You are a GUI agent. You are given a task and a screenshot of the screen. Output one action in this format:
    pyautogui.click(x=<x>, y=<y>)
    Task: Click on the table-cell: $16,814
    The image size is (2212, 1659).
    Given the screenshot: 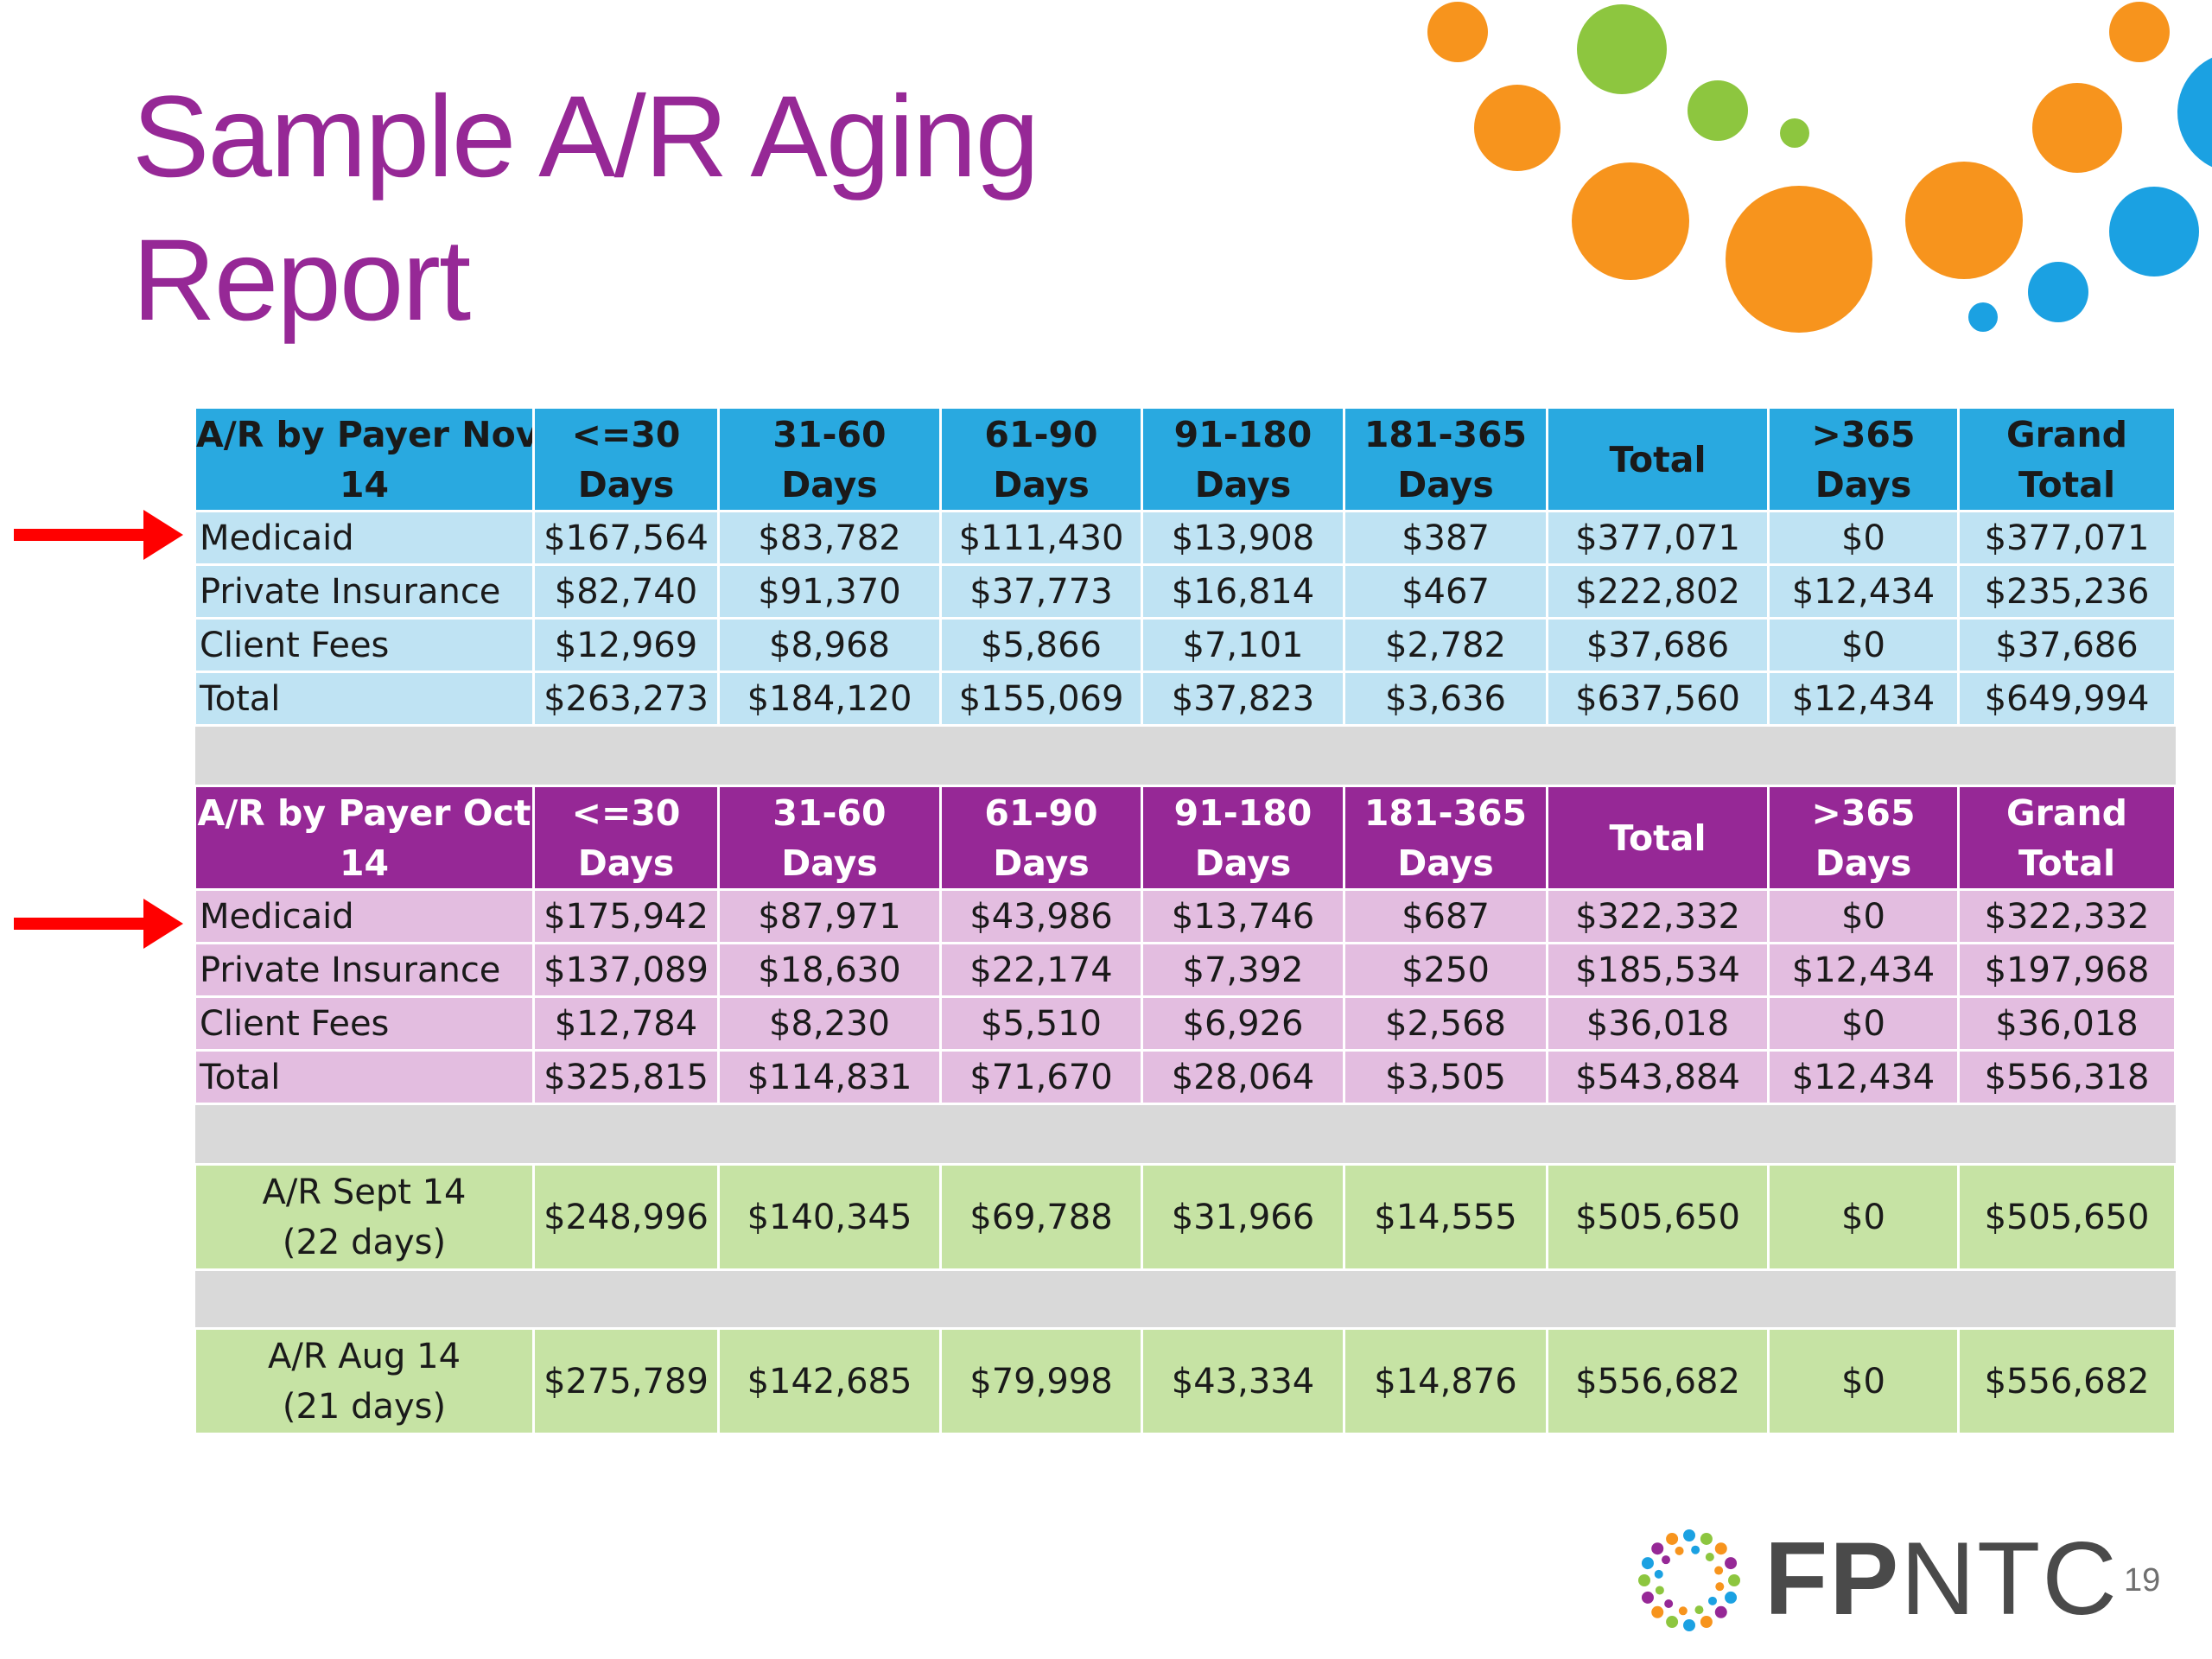 What is the action you would take?
    pyautogui.click(x=1243, y=591)
    